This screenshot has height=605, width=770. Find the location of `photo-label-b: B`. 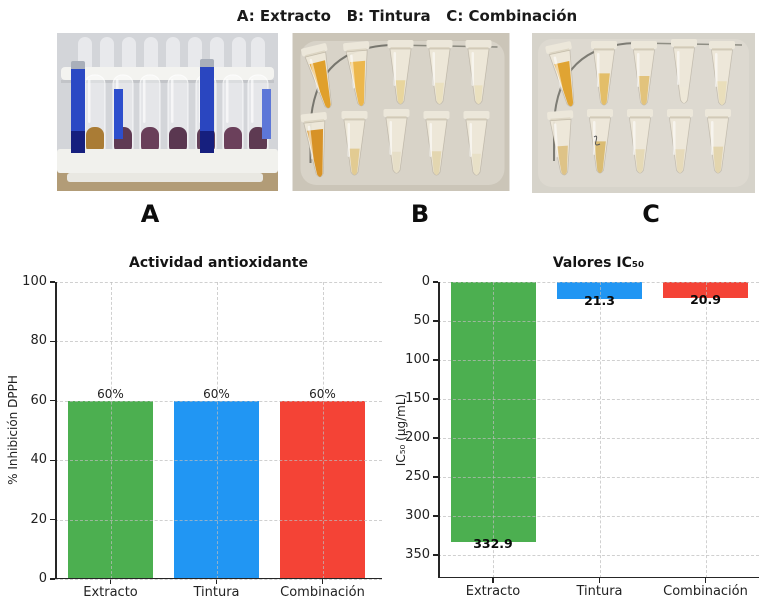

photo-label-b: B is located at coordinates (420, 214).